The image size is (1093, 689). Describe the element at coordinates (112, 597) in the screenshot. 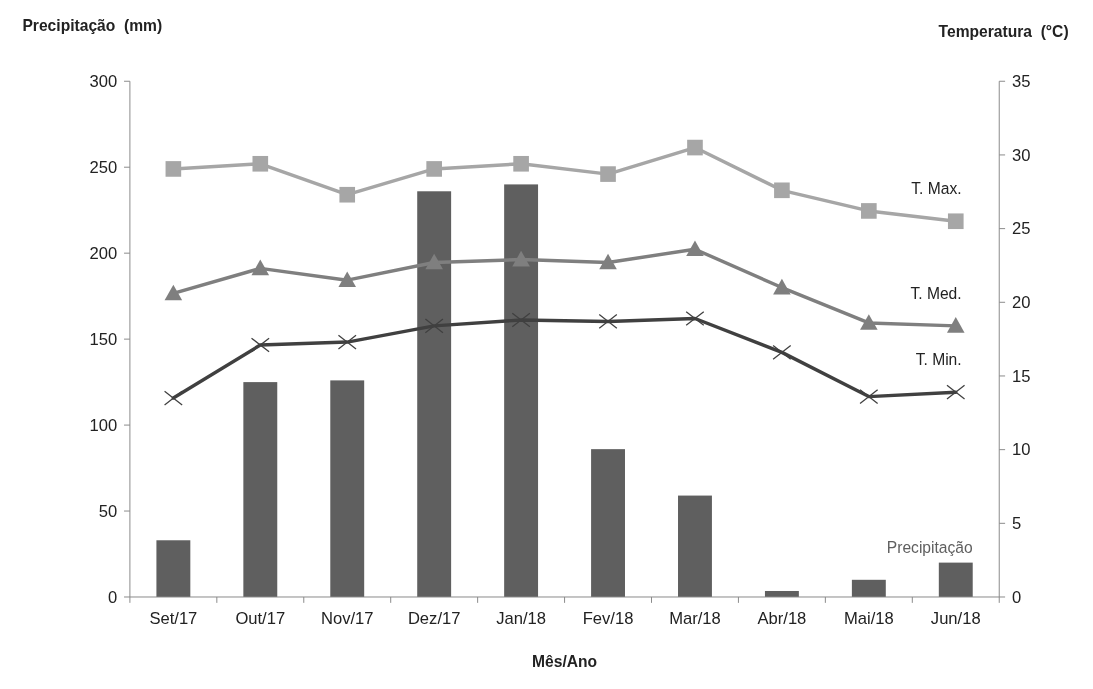

I see `y-tick-label: 0` at that location.